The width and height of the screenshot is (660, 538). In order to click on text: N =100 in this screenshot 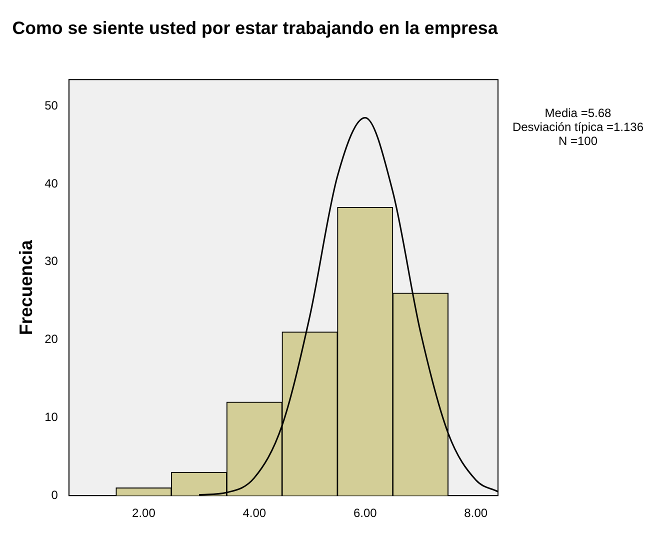, I will do `click(578, 141)`.